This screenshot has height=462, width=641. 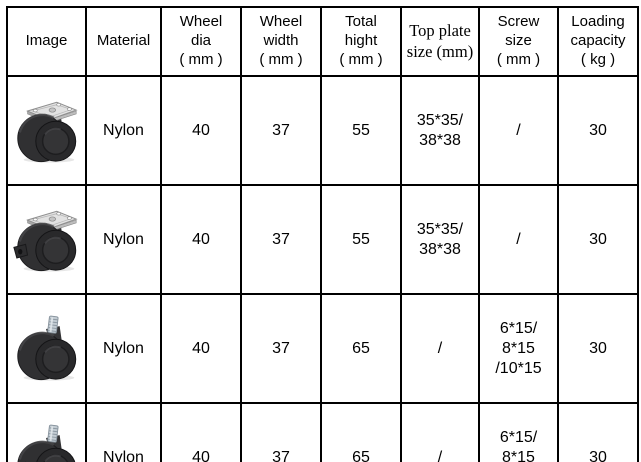 I want to click on caster-top-plate-icon, so click(x=46, y=132).